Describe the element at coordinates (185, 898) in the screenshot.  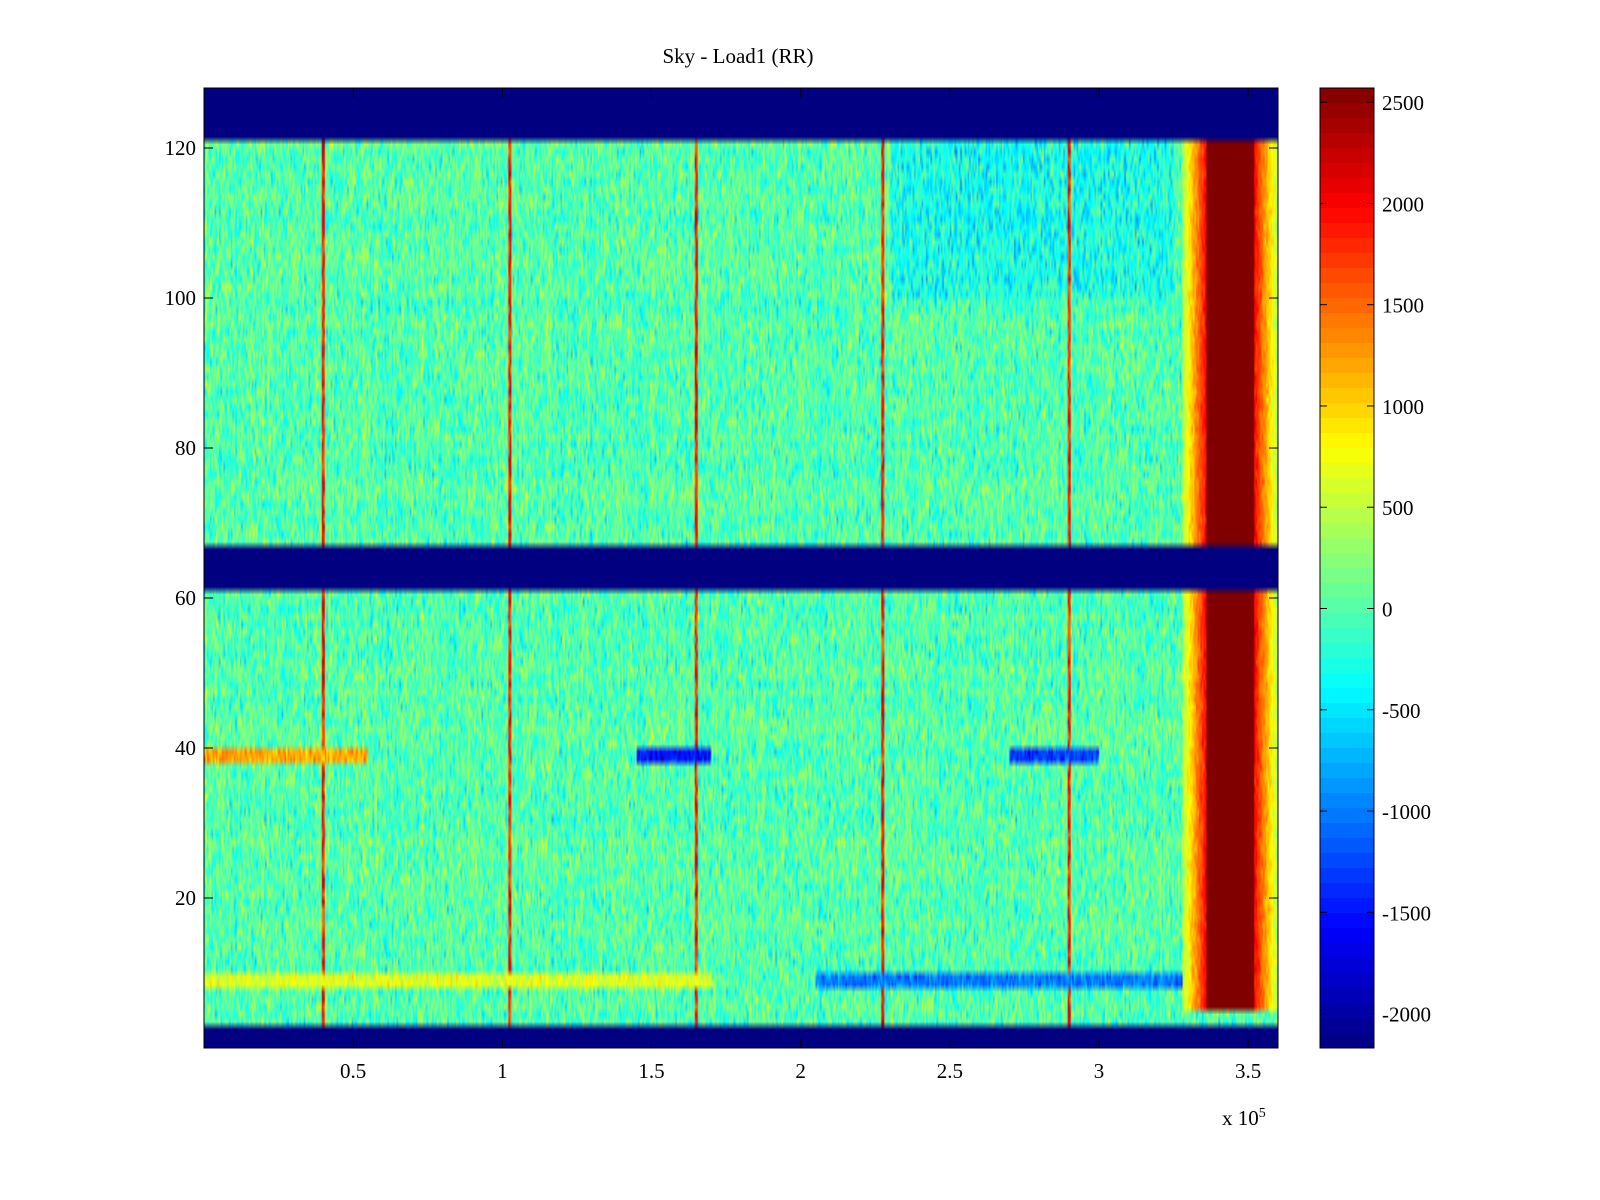
I see `y-tick-label: 20` at that location.